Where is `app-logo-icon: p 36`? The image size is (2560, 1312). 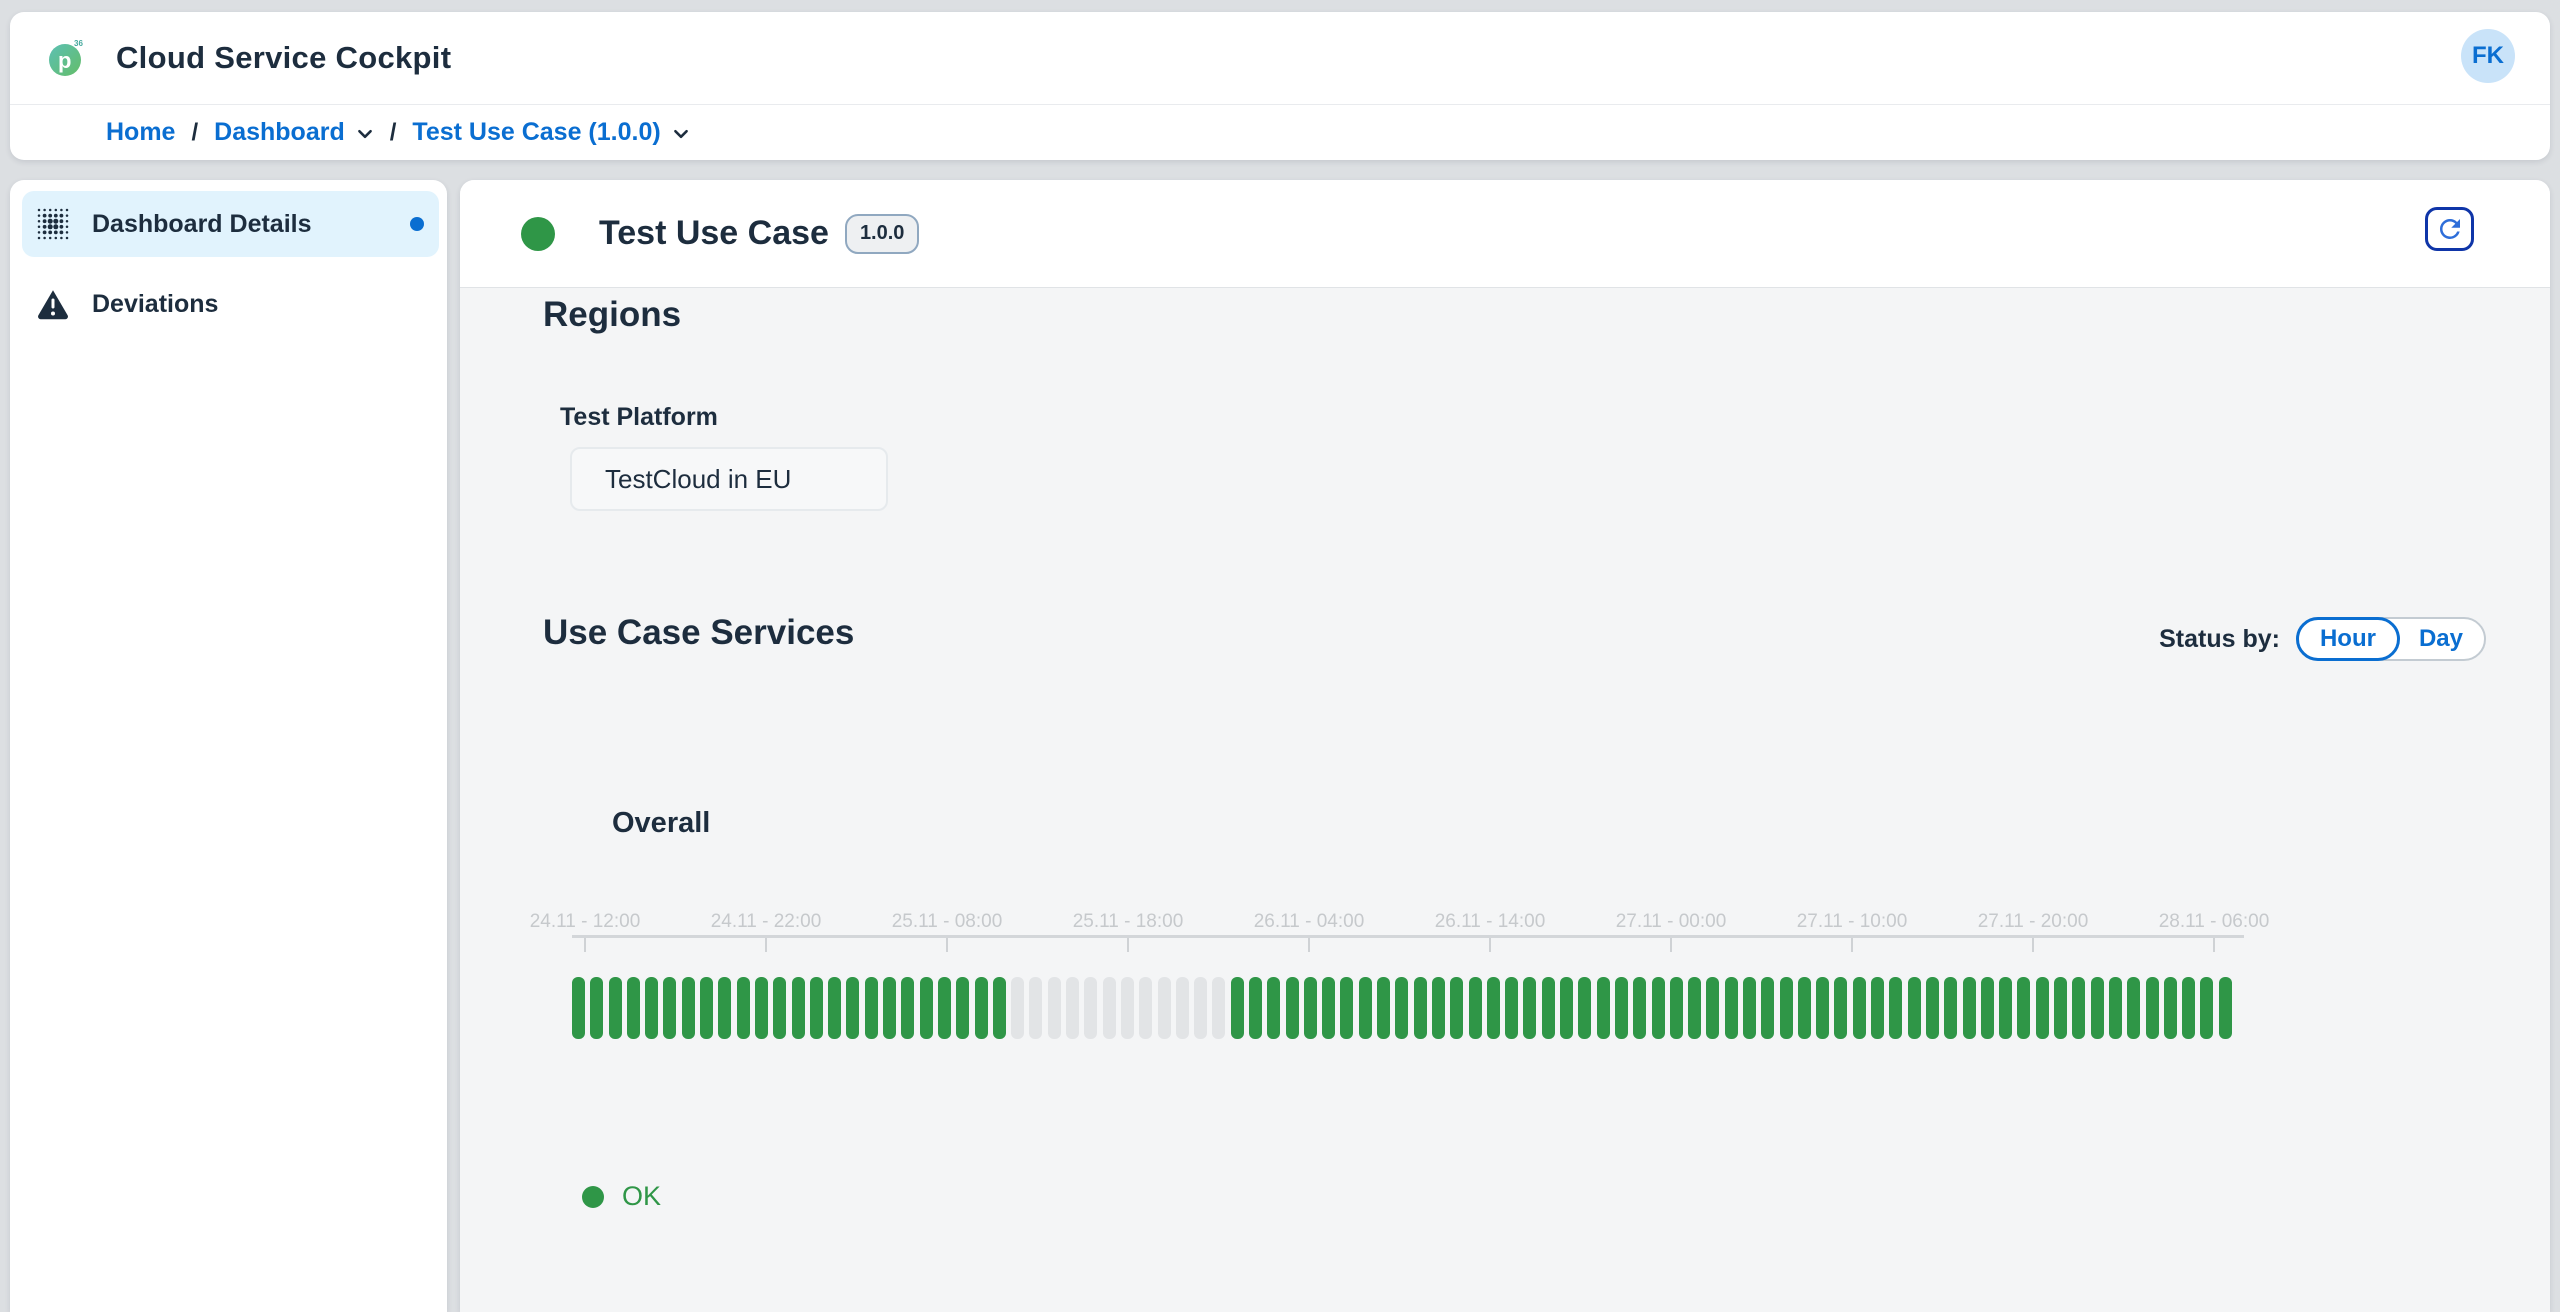 app-logo-icon: p 36 is located at coordinates (67, 58).